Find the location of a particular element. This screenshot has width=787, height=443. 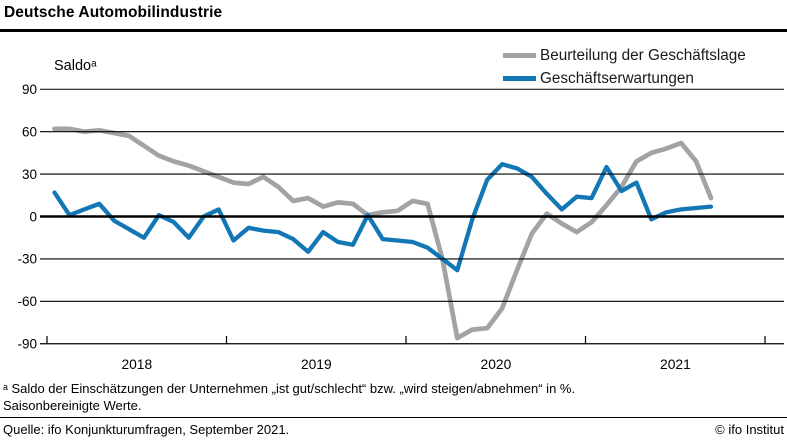

x-tick-label: 2021 is located at coordinates (675, 364).